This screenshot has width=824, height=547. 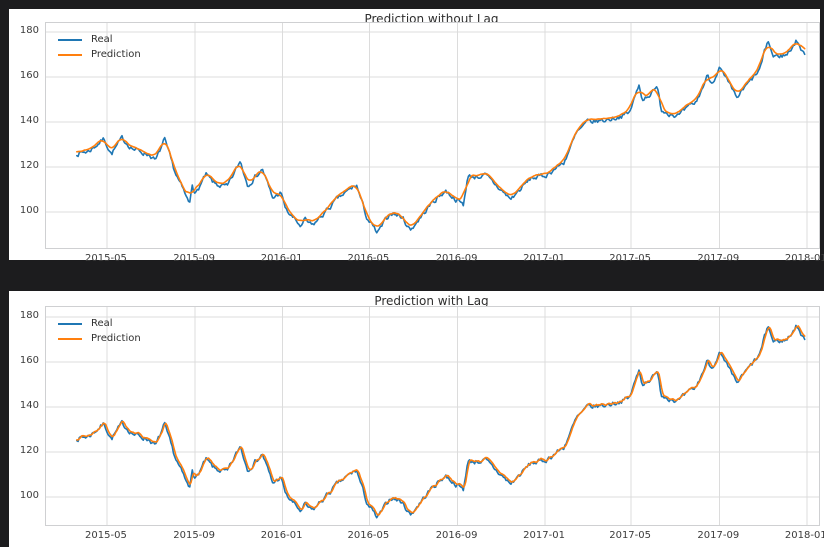 What do you see at coordinates (431, 301) in the screenshot?
I see `chart-title: Prediction with Lag` at bounding box center [431, 301].